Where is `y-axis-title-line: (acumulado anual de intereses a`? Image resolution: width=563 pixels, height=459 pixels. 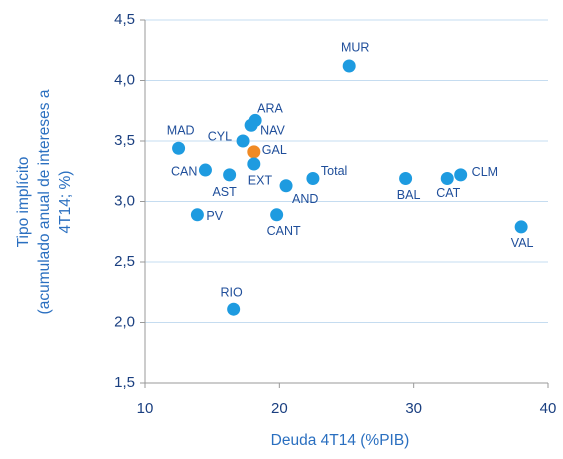
y-axis-title-line: (acumulado anual de intereses a is located at coordinates (44, 201).